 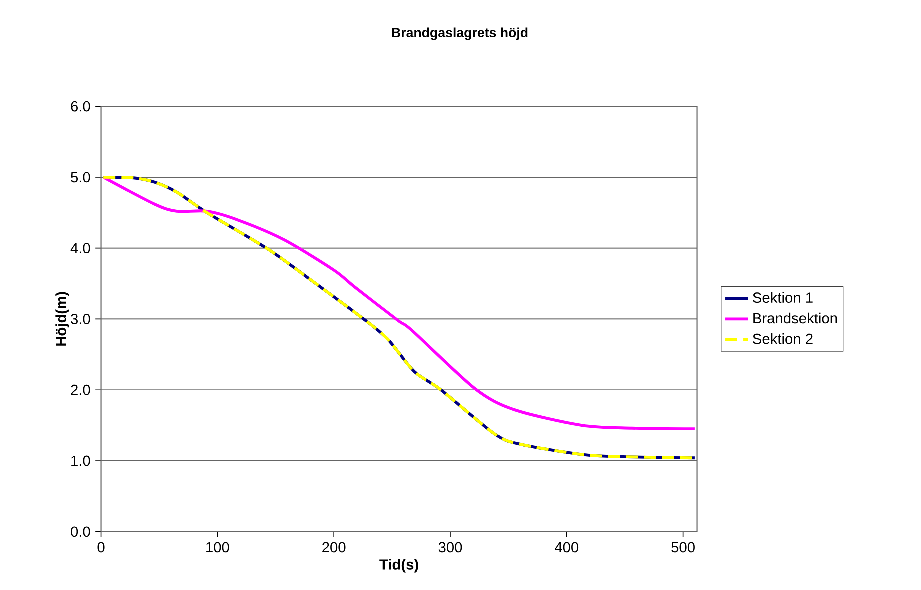 What do you see at coordinates (683, 547) in the screenshot?
I see `x-tick-label: 500` at bounding box center [683, 547].